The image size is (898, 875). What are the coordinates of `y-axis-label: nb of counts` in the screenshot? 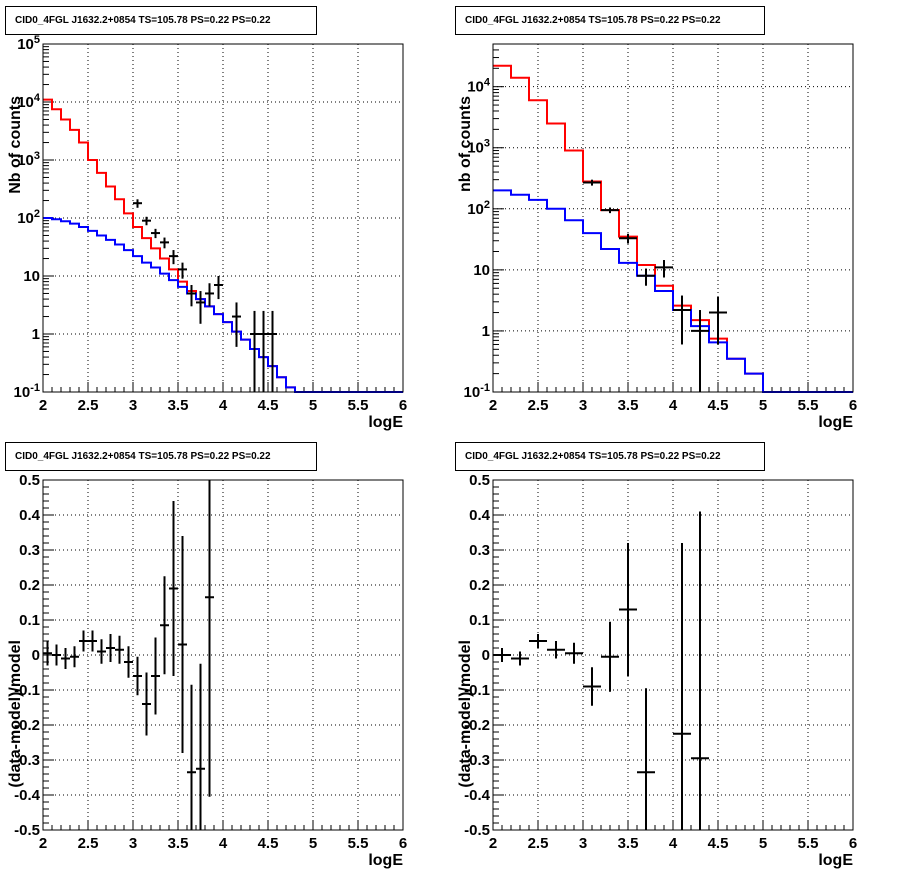 It's located at (465, 144).